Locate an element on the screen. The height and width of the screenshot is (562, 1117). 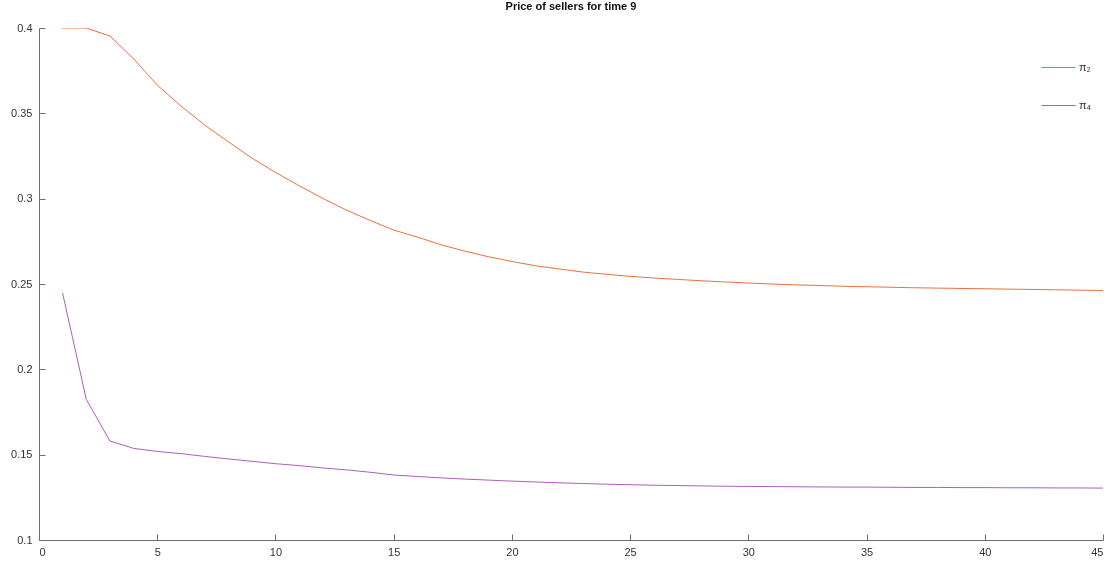
x-tick-label: 5 is located at coordinates (157, 551).